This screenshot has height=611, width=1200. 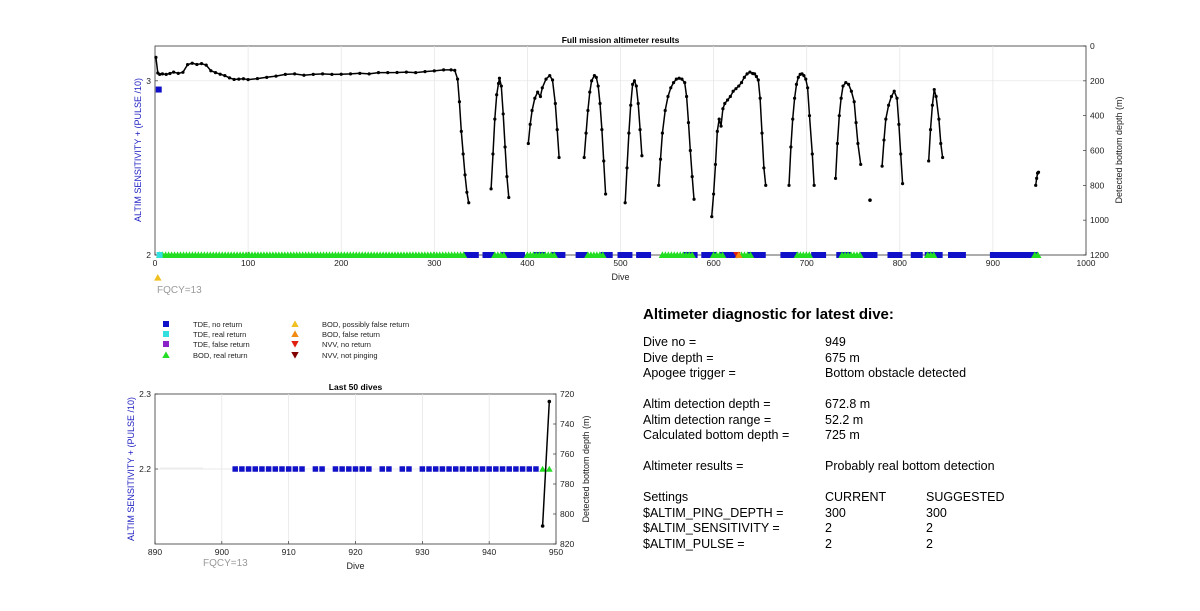 What do you see at coordinates (1119, 149) in the screenshot?
I see `top-y-right-label: Detected bottom depth (m)` at bounding box center [1119, 149].